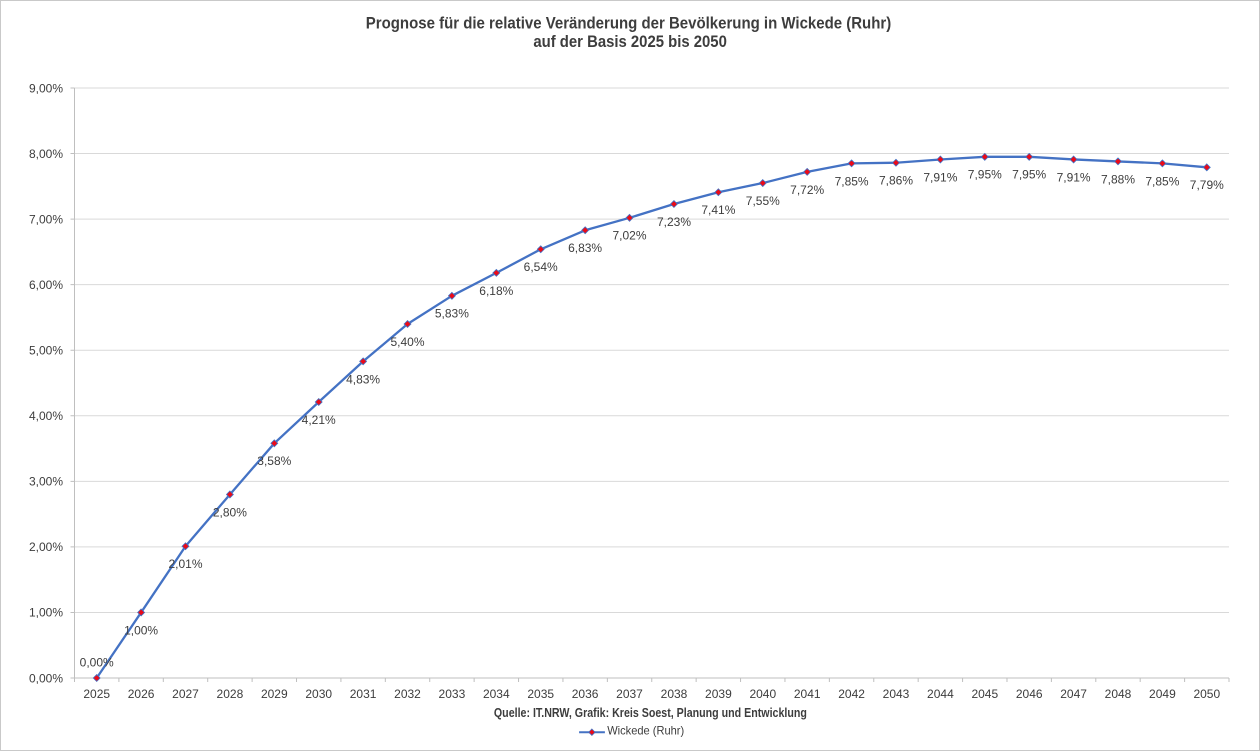 This screenshot has width=1260, height=751. What do you see at coordinates (629, 236) in the screenshot?
I see `svg-text: 7,02%` at bounding box center [629, 236].